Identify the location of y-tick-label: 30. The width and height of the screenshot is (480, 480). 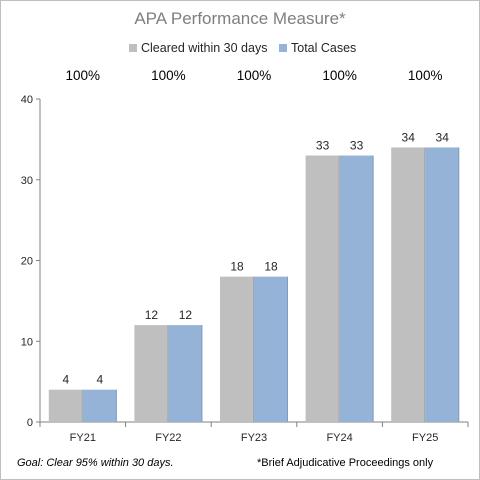
(27, 181).